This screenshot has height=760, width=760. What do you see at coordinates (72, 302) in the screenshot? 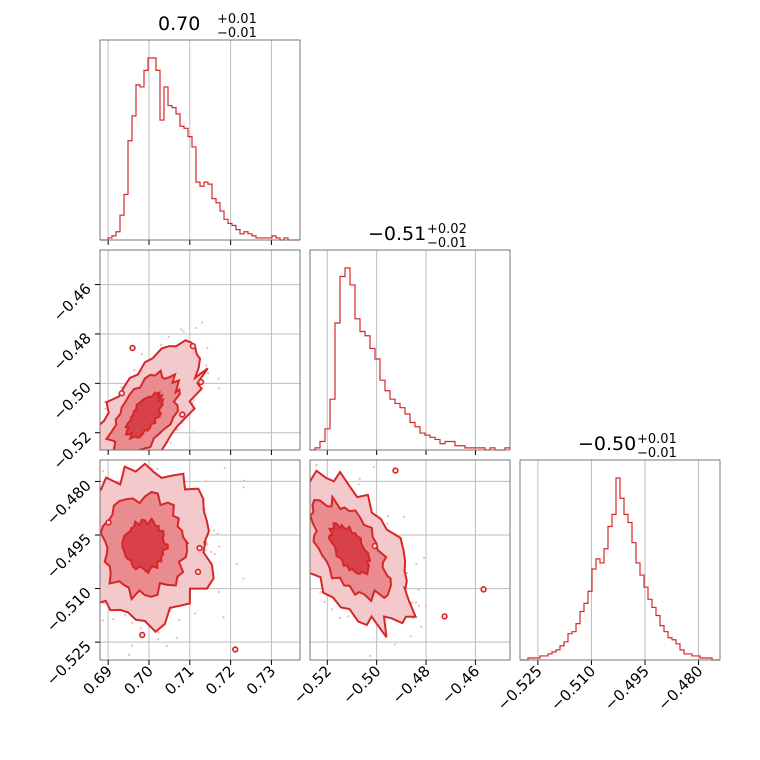
I see `y-tick-label: −0.46` at bounding box center [72, 302].